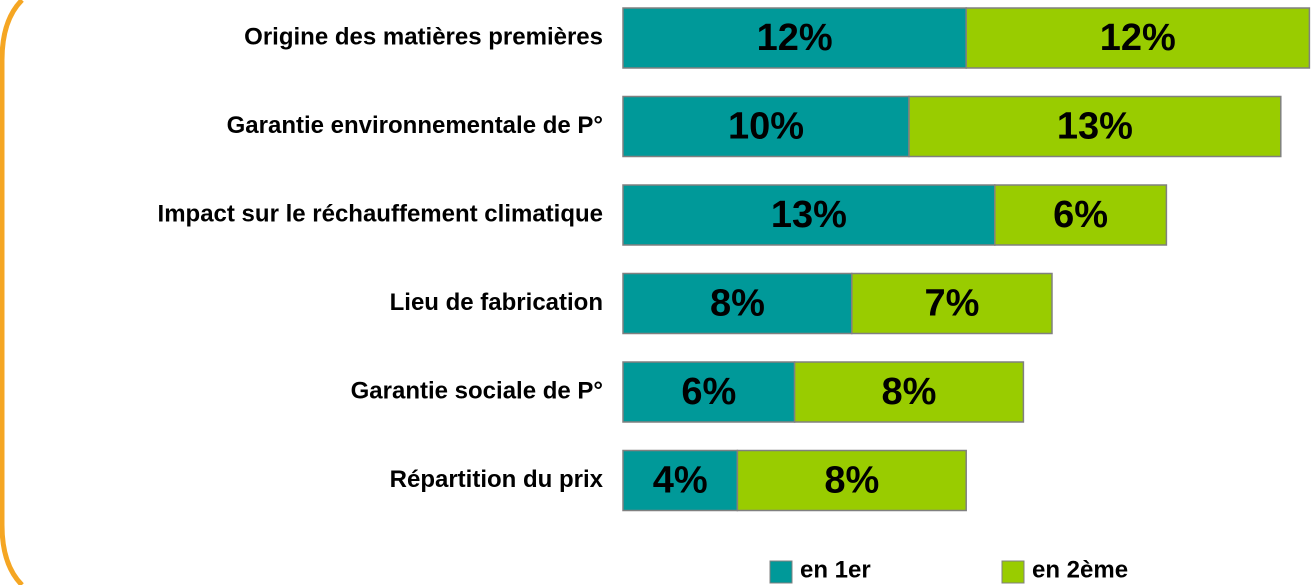 This screenshot has height=585, width=1311. I want to click on category-label: Origine des matières premières, so click(423, 36).